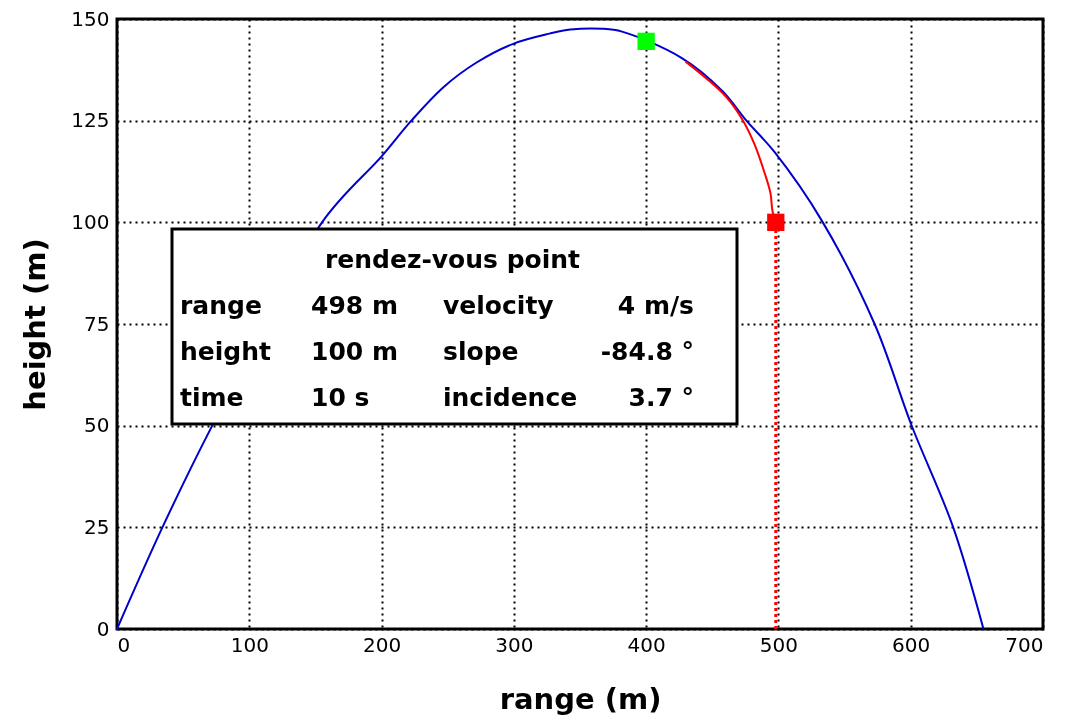 This screenshot has height=727, width=1070. I want to click on annotation: 100 m, so click(354, 351).